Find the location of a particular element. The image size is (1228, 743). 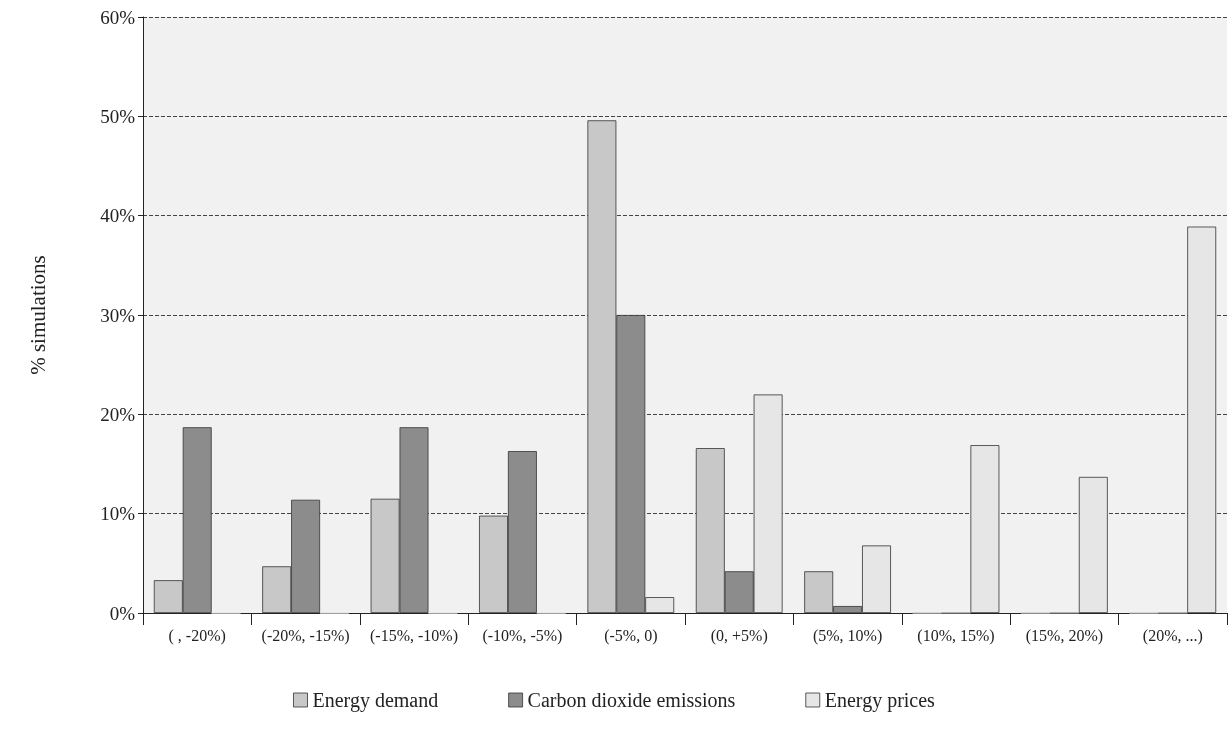

legend-label: Energy prices is located at coordinates (880, 700).